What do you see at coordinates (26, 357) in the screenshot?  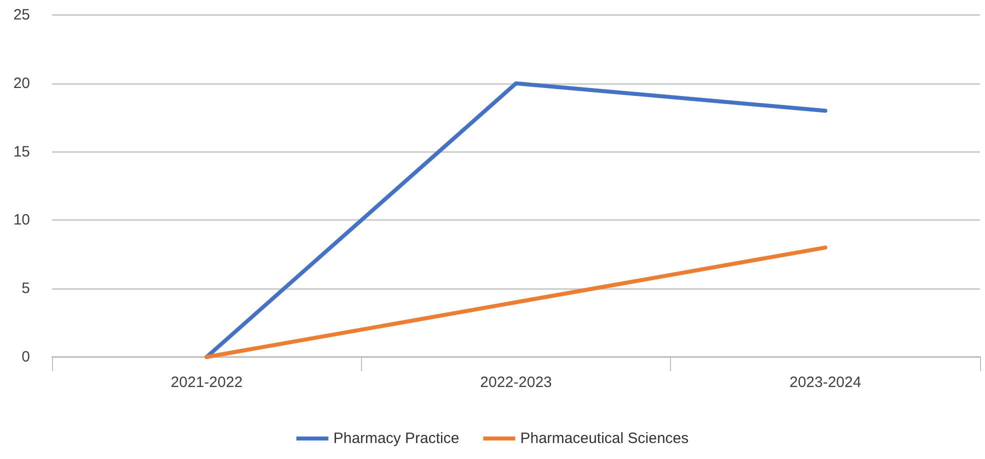 I see `y-tick-label: 0` at bounding box center [26, 357].